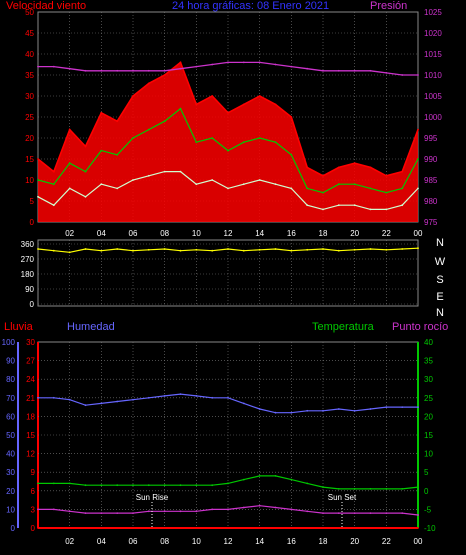 This screenshot has width=466, height=555. Describe the element at coordinates (9, 342) in the screenshot. I see `humidity-tick-label: 100` at that location.